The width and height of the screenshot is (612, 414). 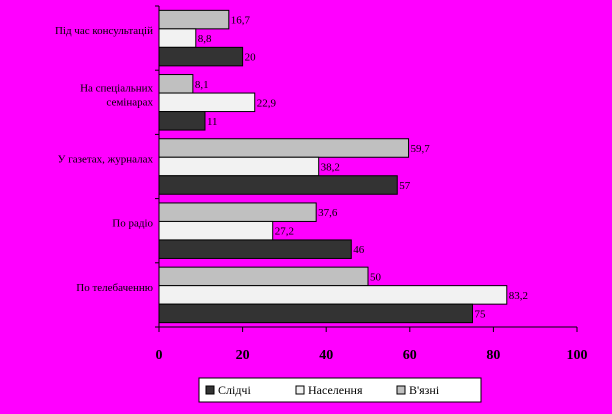 I want to click on x-tick-label: 60, so click(x=410, y=355).